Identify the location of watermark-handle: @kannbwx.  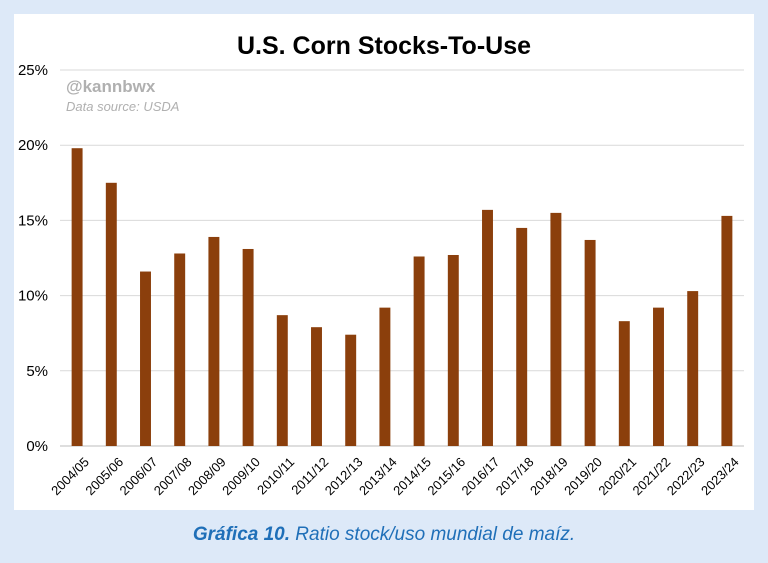
(111, 86).